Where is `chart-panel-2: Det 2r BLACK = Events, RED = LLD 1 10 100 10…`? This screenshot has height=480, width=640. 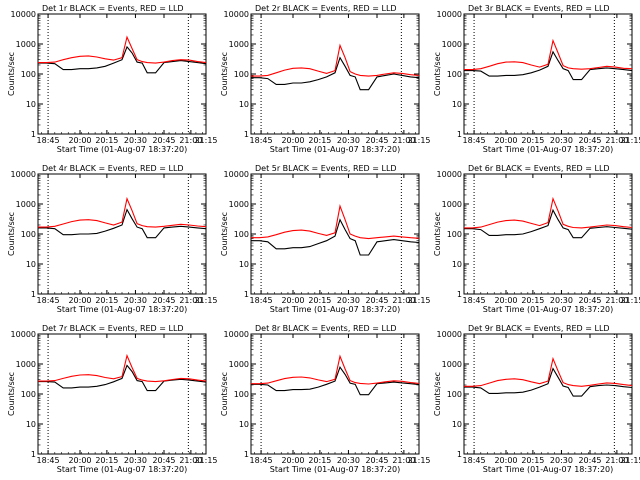 chart-panel-2: Det 2r BLACK = Events, RED = LLD 1 10 100 10… is located at coordinates (325, 79).